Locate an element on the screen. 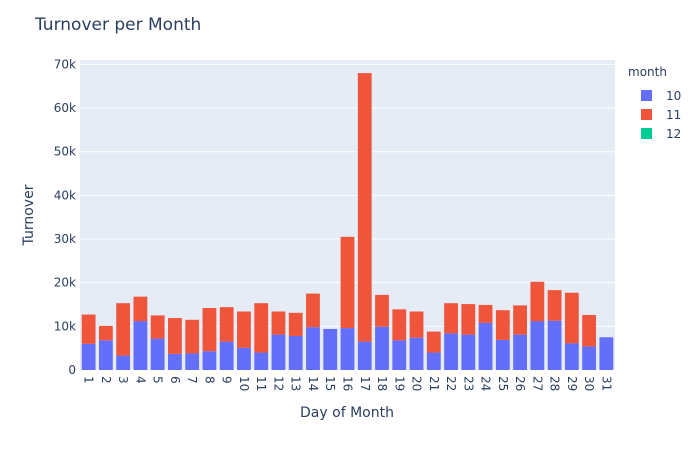 Image resolution: width=700 pixels, height=454 pixels. x-tick-label: 4 is located at coordinates (140, 380).